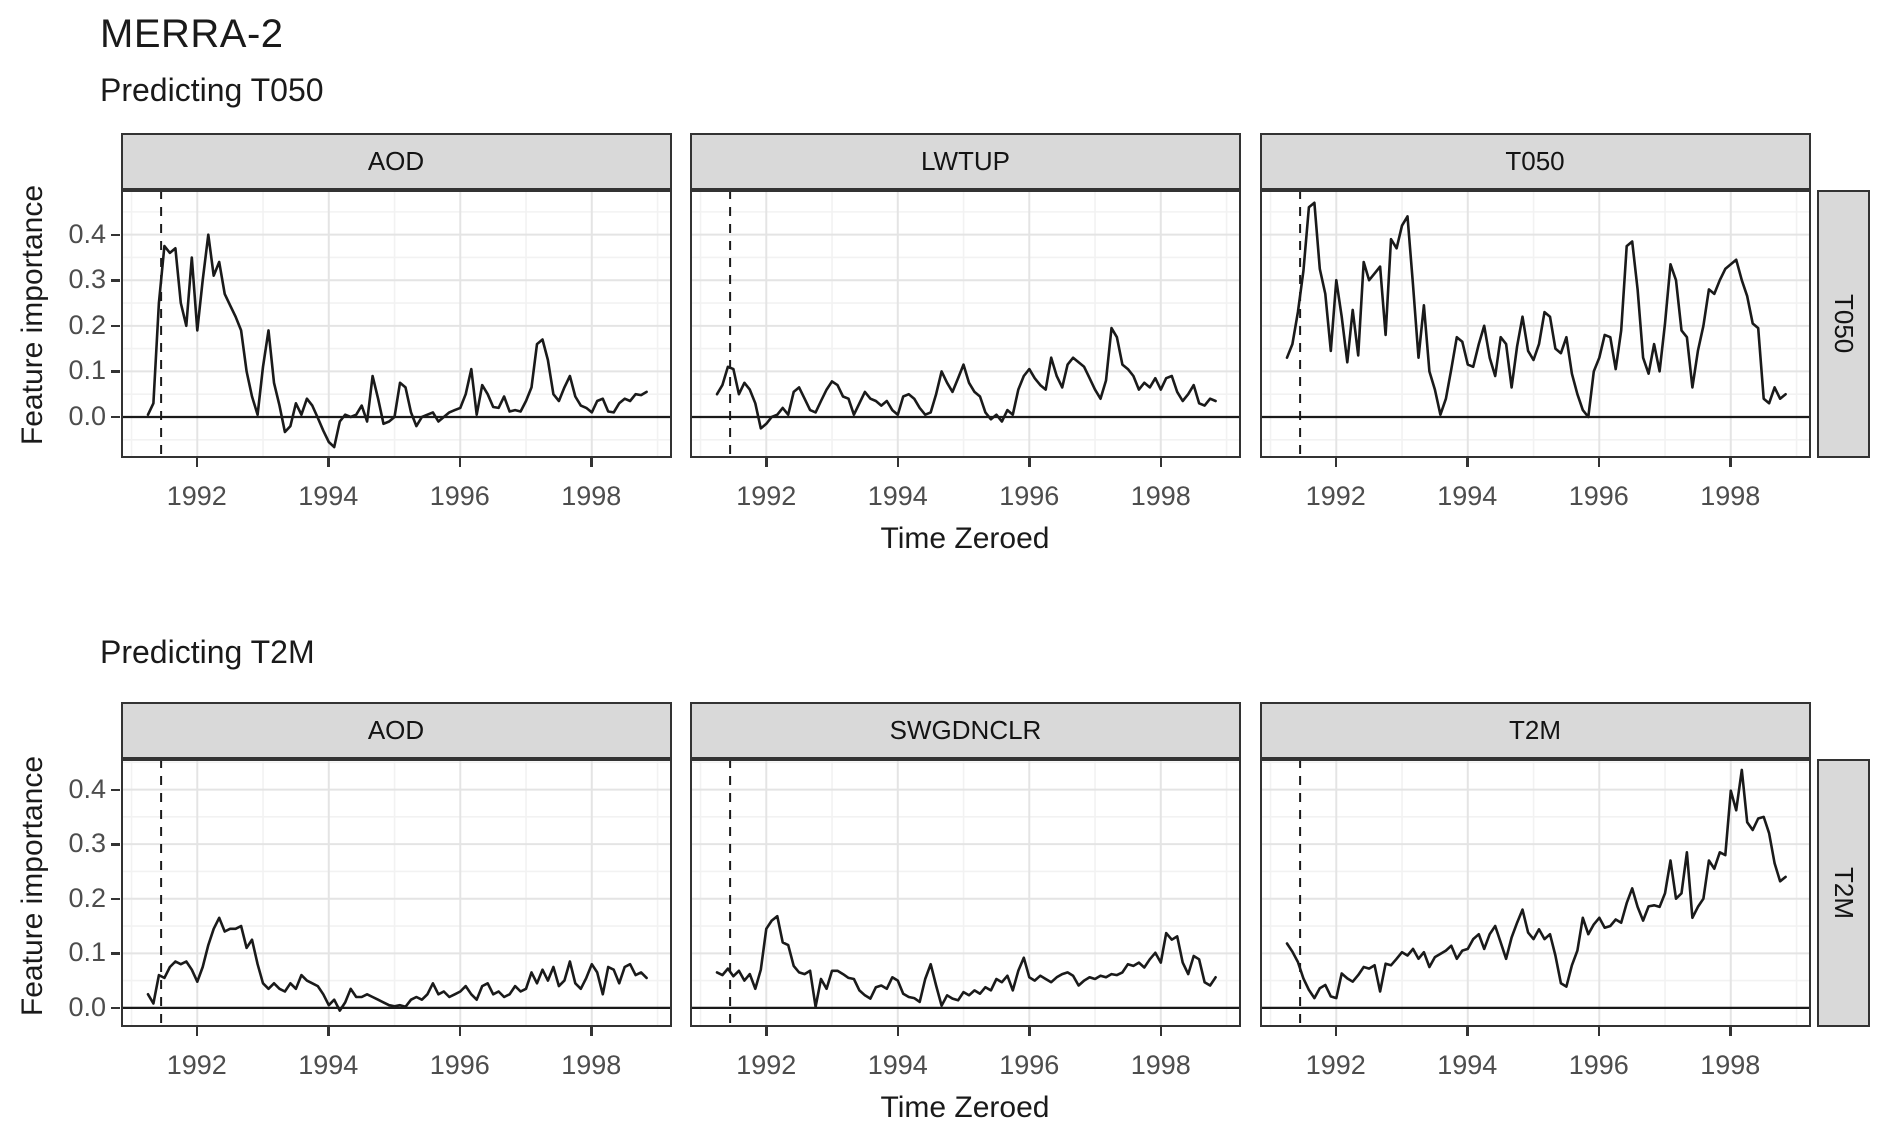  I want to click on facet-strip-label: SWGDNCLR, so click(965, 730).